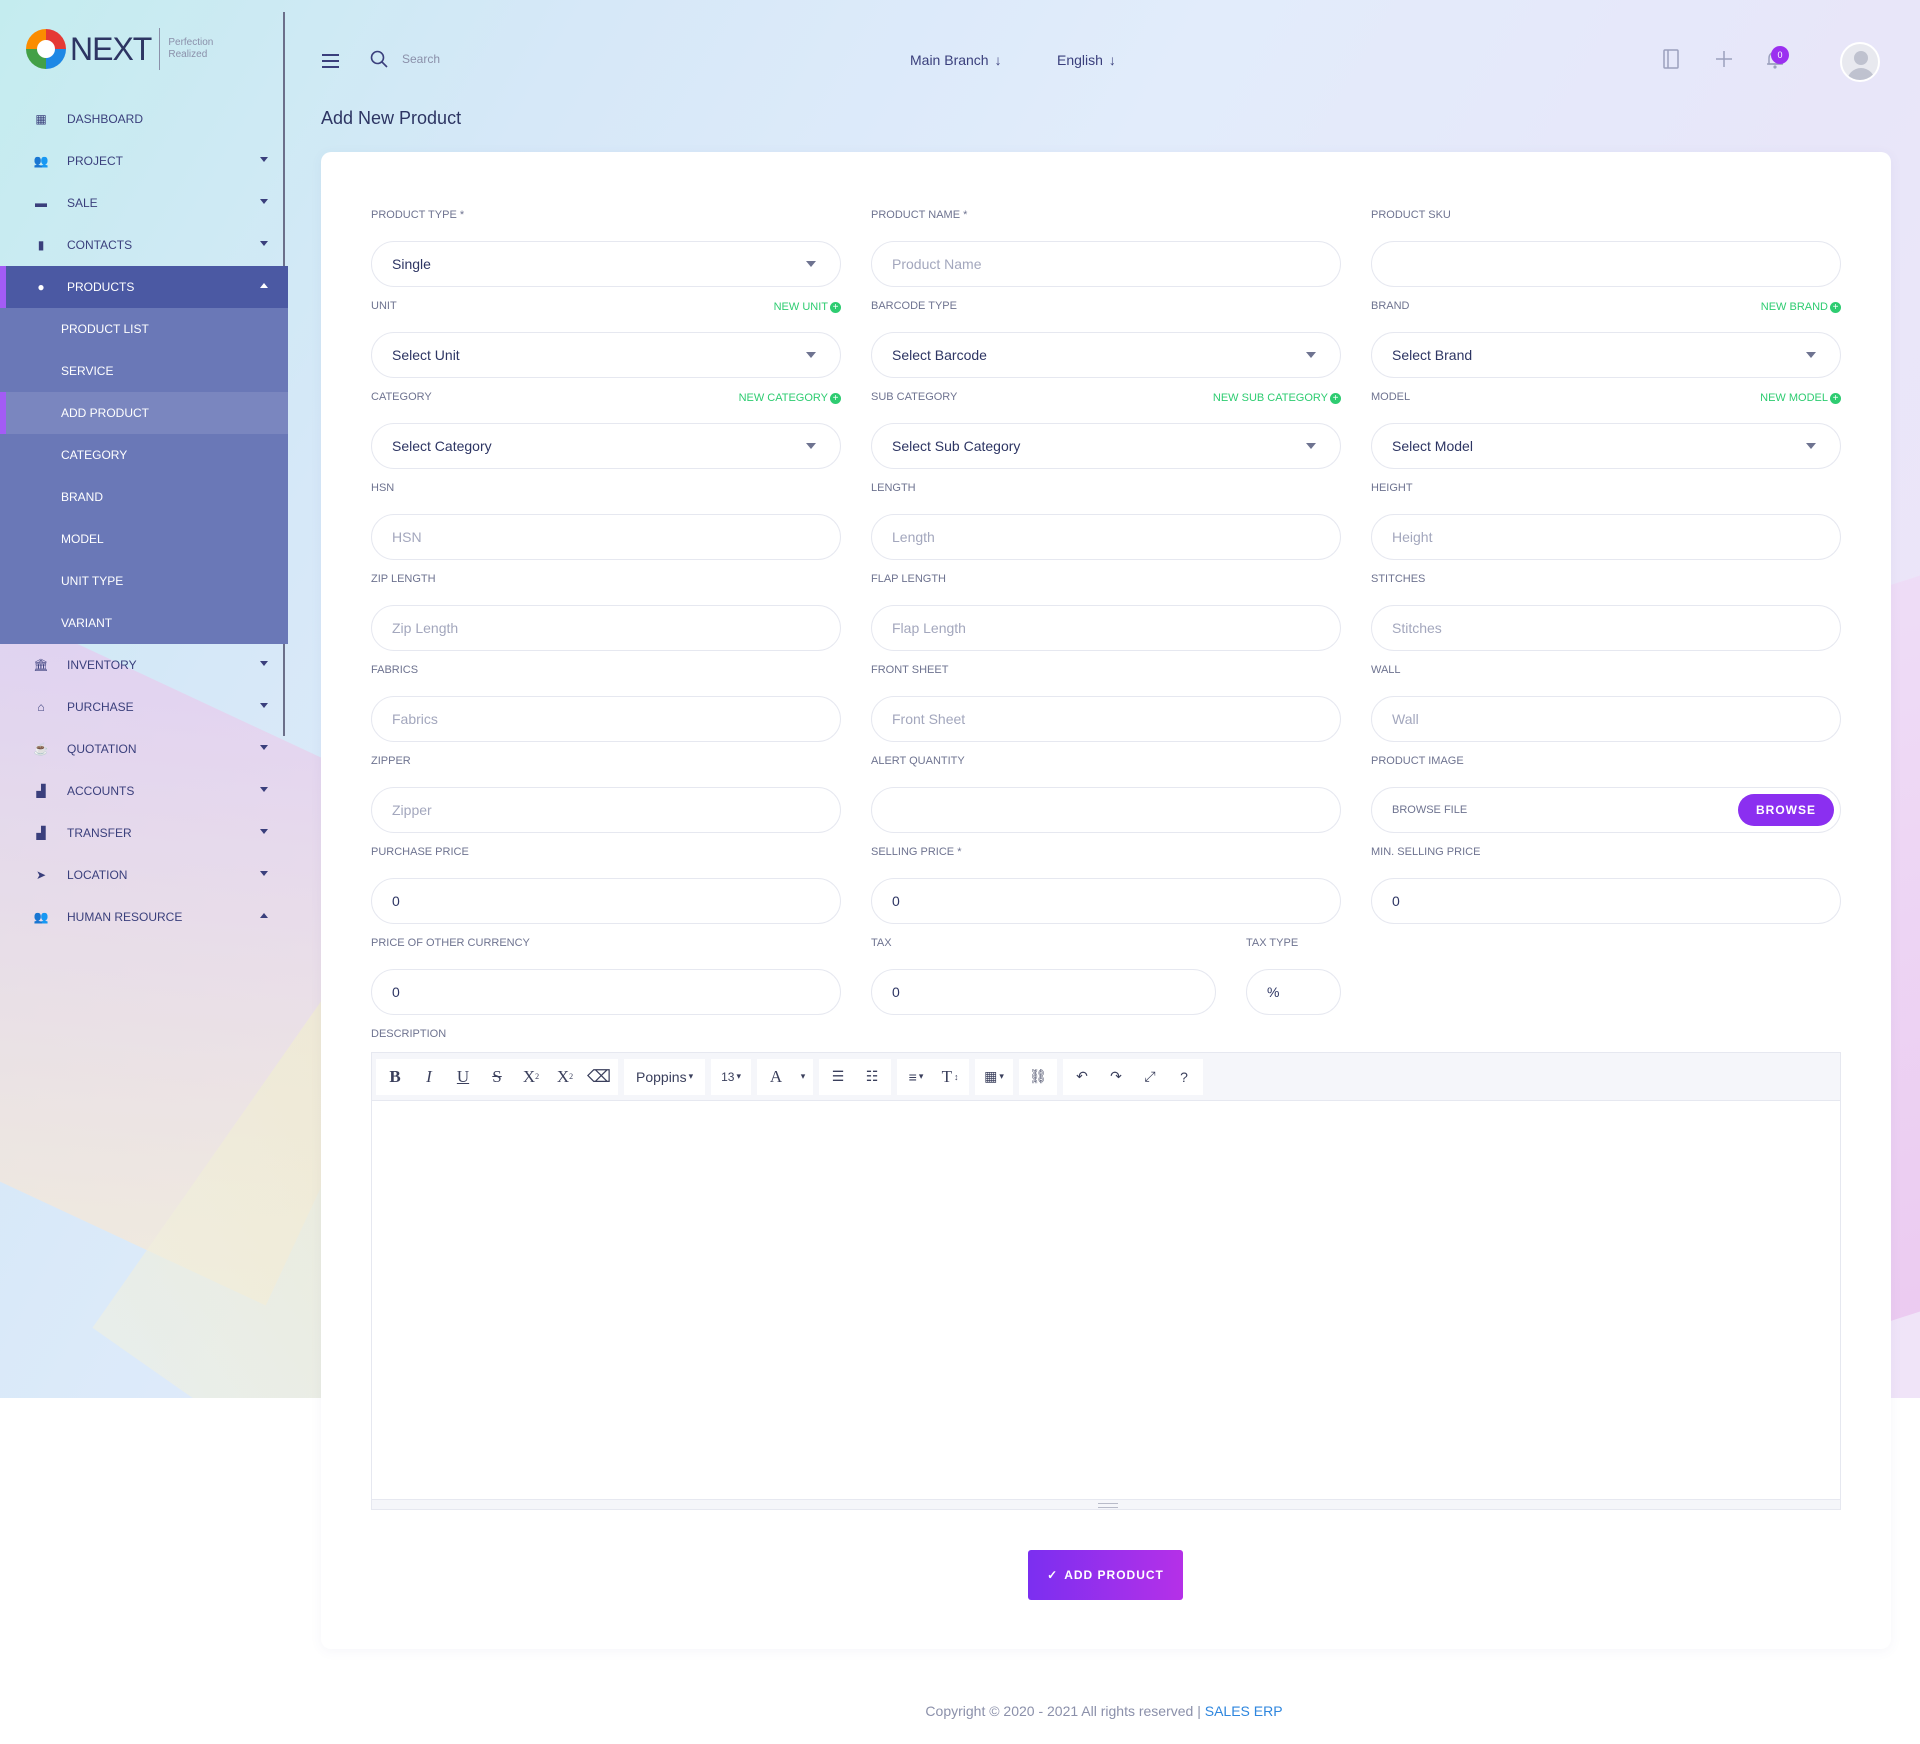  Describe the element at coordinates (1106, 264) in the screenshot. I see `product-name-input: Product Name` at that location.